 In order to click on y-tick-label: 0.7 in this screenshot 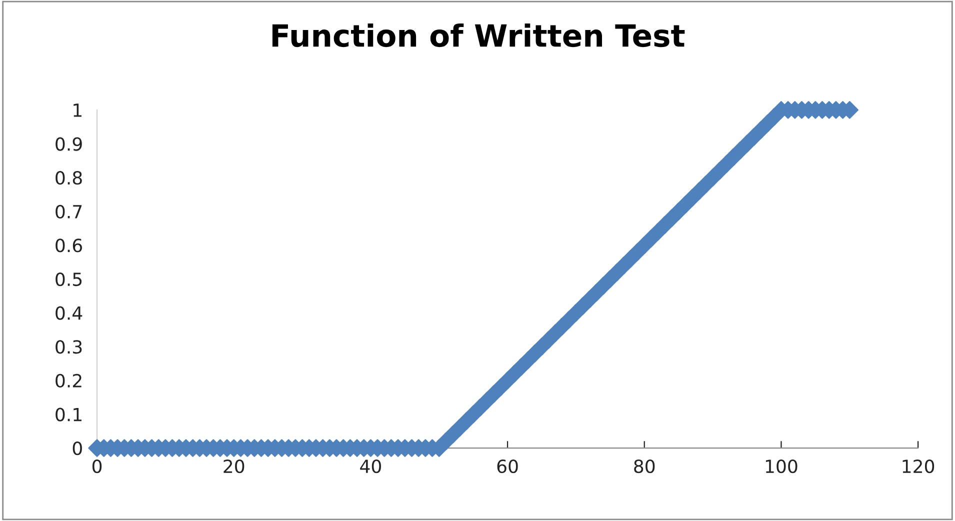, I will do `click(69, 211)`.